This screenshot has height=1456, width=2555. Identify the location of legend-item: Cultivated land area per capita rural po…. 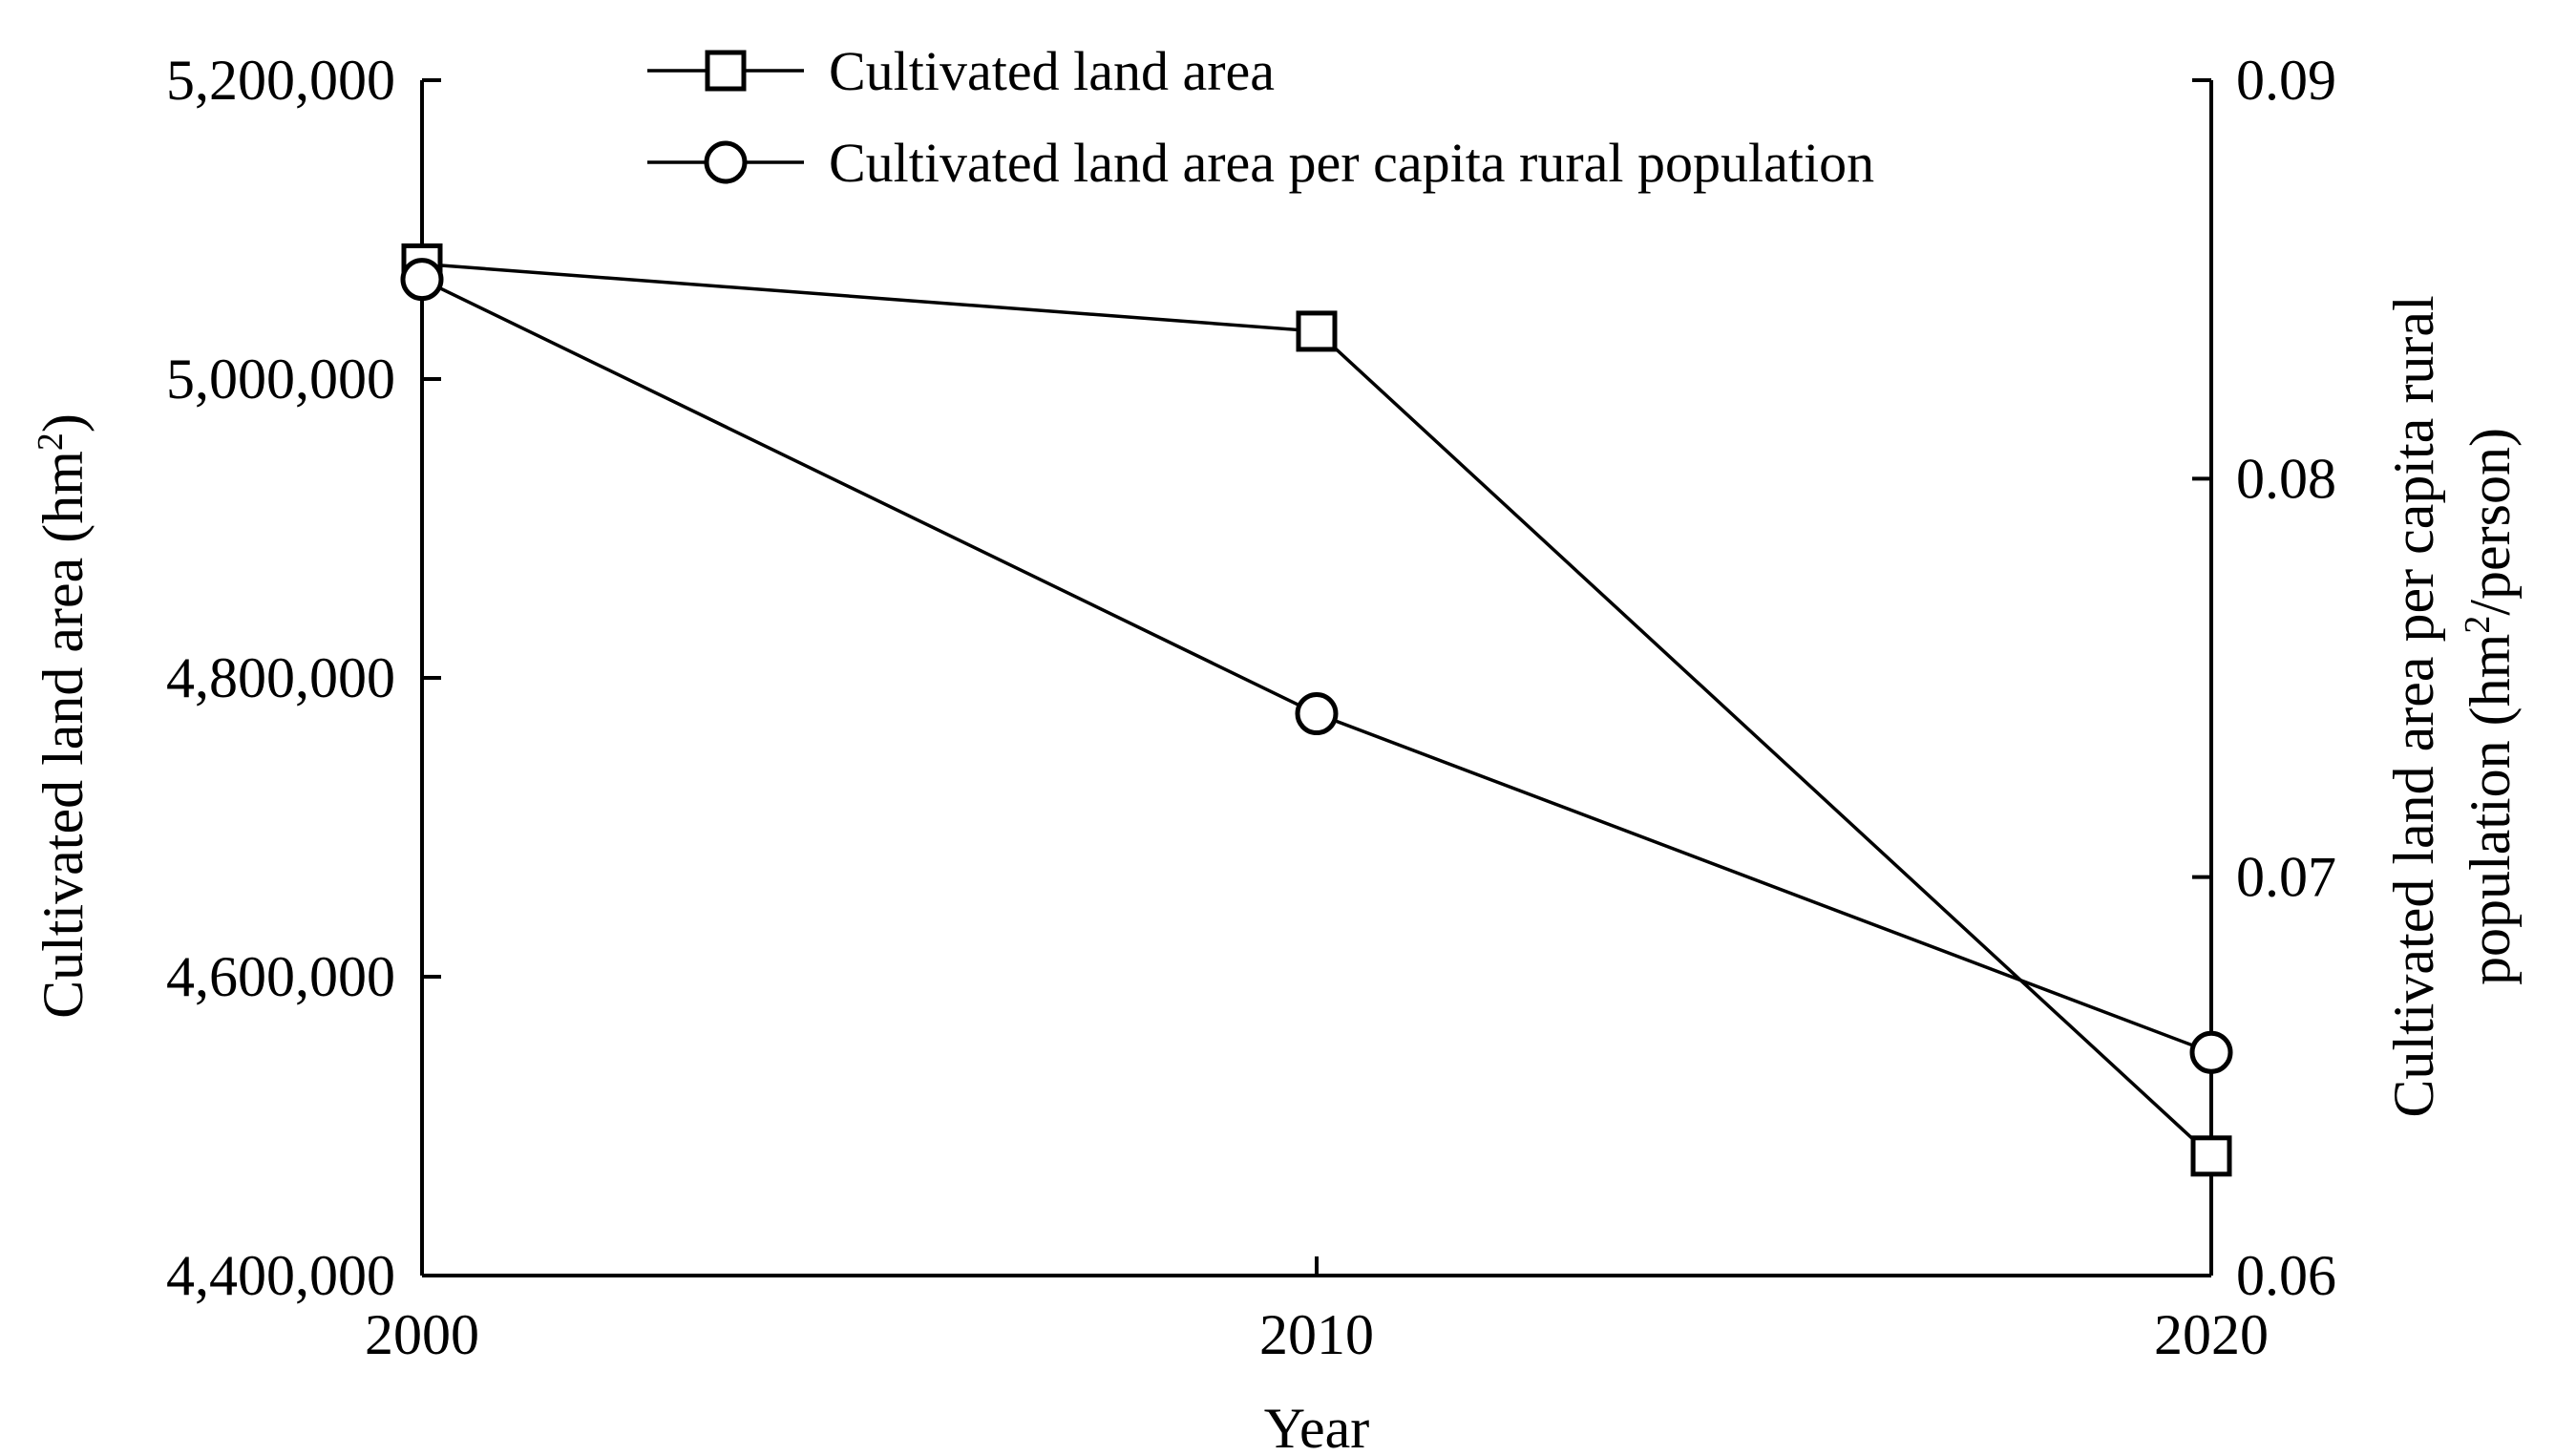
(1260, 163).